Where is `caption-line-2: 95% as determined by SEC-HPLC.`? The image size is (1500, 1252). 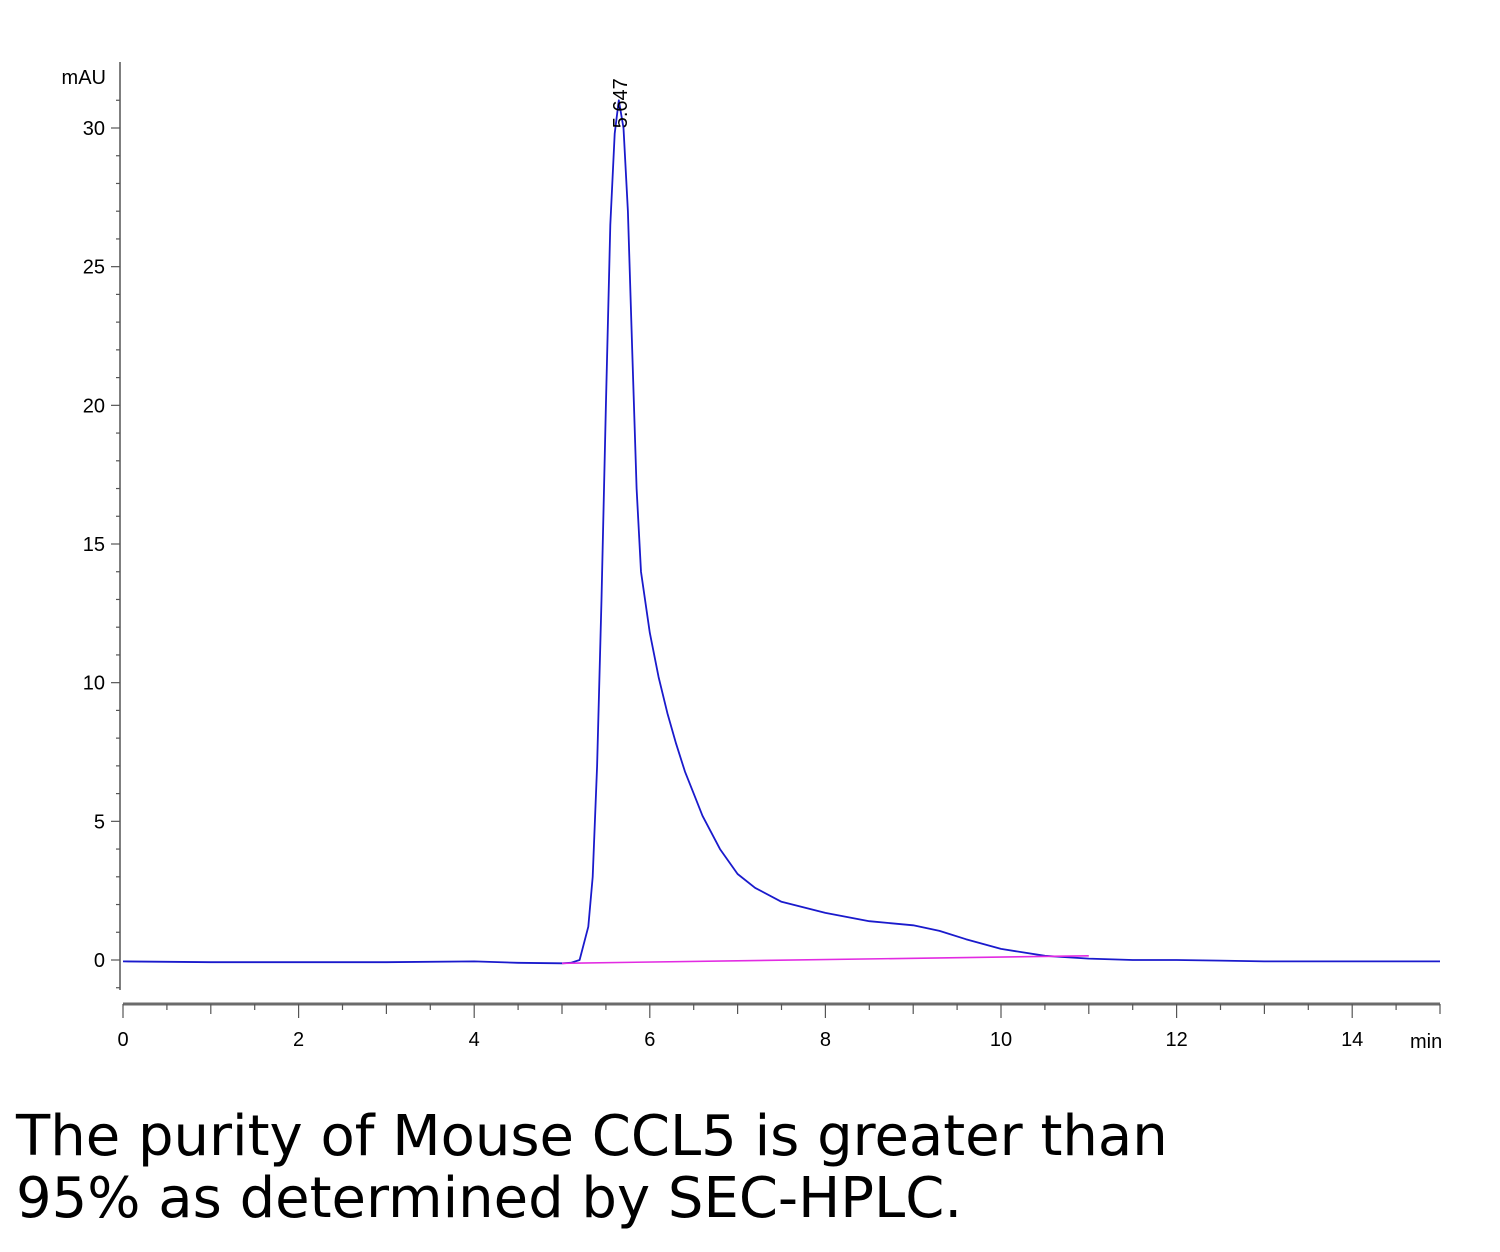
caption-line-2: 95% as determined by SEC-HPLC. is located at coordinates (489, 1198).